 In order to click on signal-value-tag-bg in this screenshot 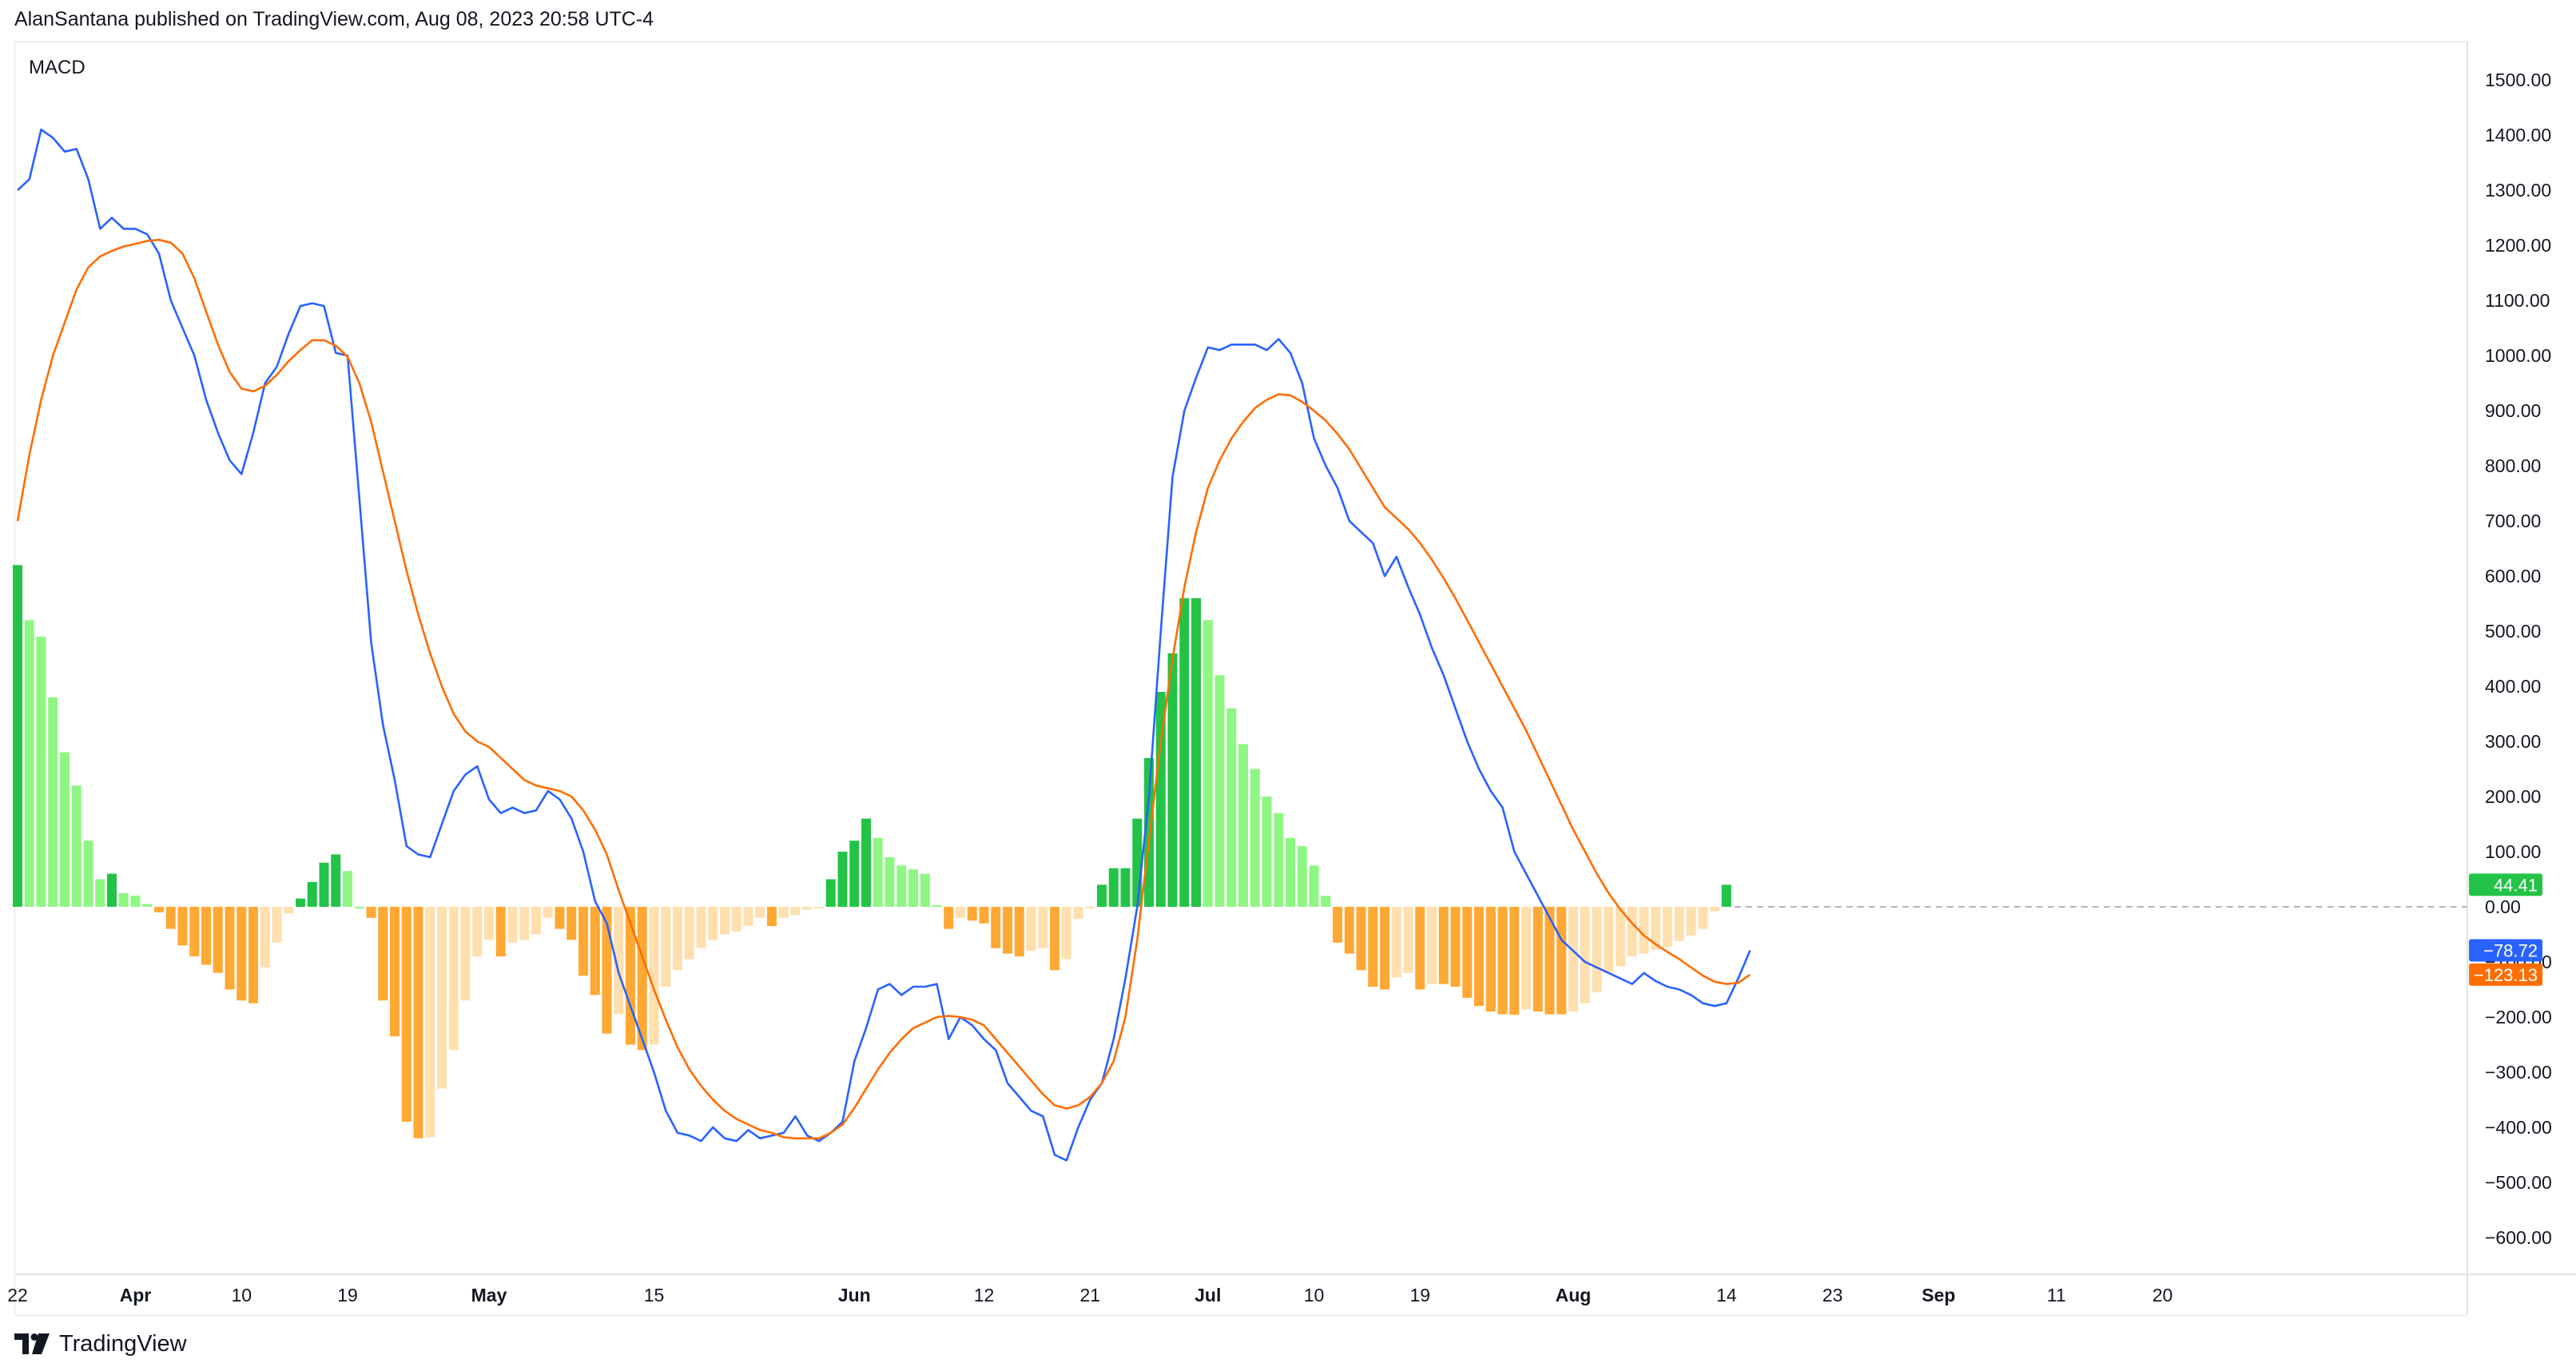, I will do `click(2505, 974)`.